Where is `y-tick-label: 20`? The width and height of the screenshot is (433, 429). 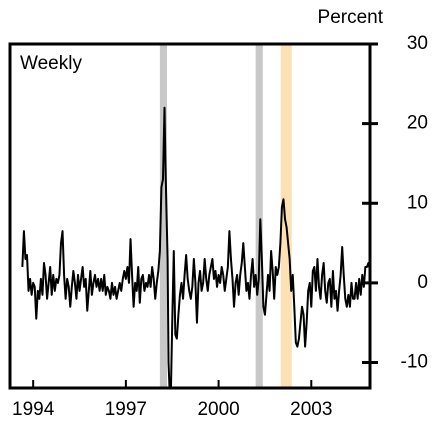
y-tick-label: 20 is located at coordinates (417, 123).